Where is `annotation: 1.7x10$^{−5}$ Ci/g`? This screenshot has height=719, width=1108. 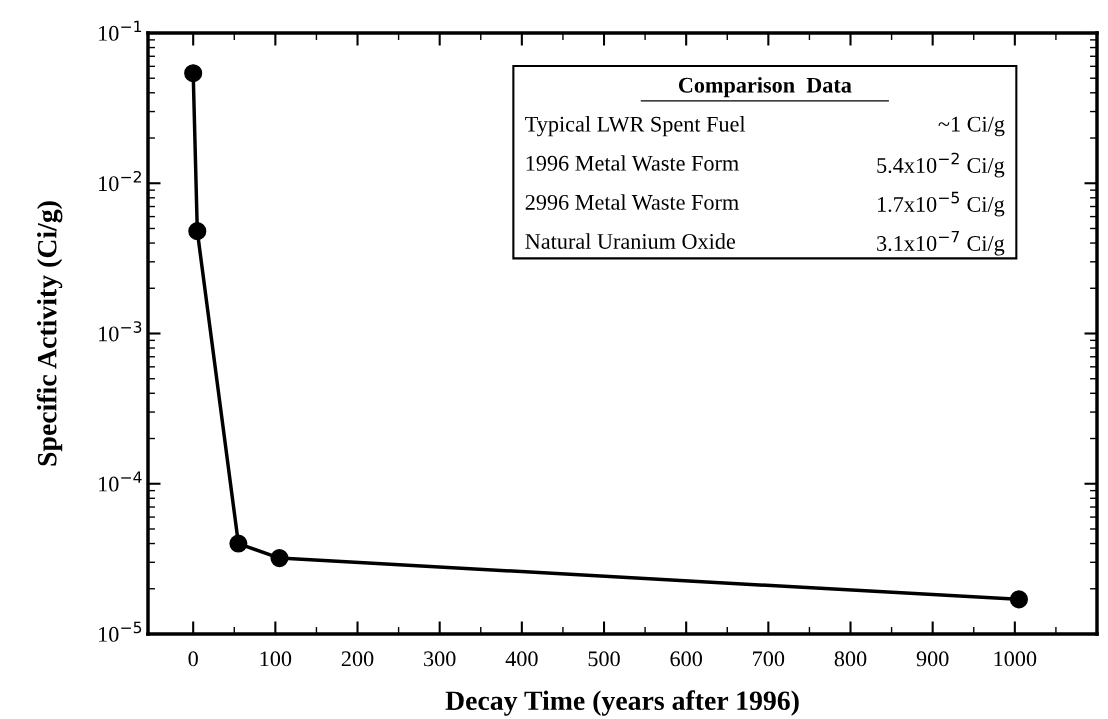 annotation: 1.7x10$^{−5}$ Ci/g is located at coordinates (941, 204).